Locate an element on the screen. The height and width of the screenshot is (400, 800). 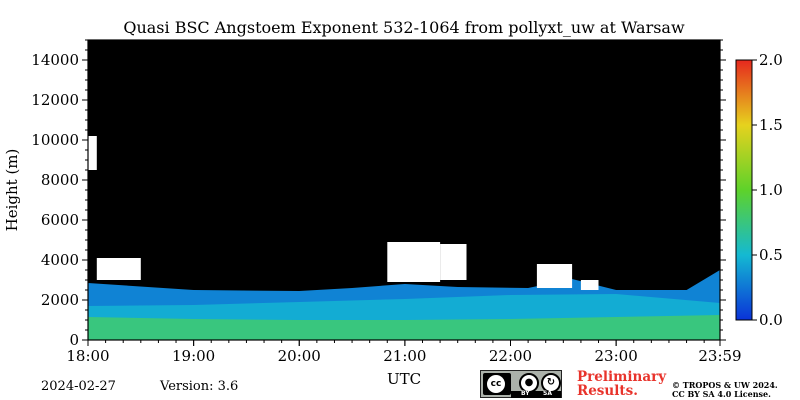
x-tick-label: 23:00 is located at coordinates (616, 356).